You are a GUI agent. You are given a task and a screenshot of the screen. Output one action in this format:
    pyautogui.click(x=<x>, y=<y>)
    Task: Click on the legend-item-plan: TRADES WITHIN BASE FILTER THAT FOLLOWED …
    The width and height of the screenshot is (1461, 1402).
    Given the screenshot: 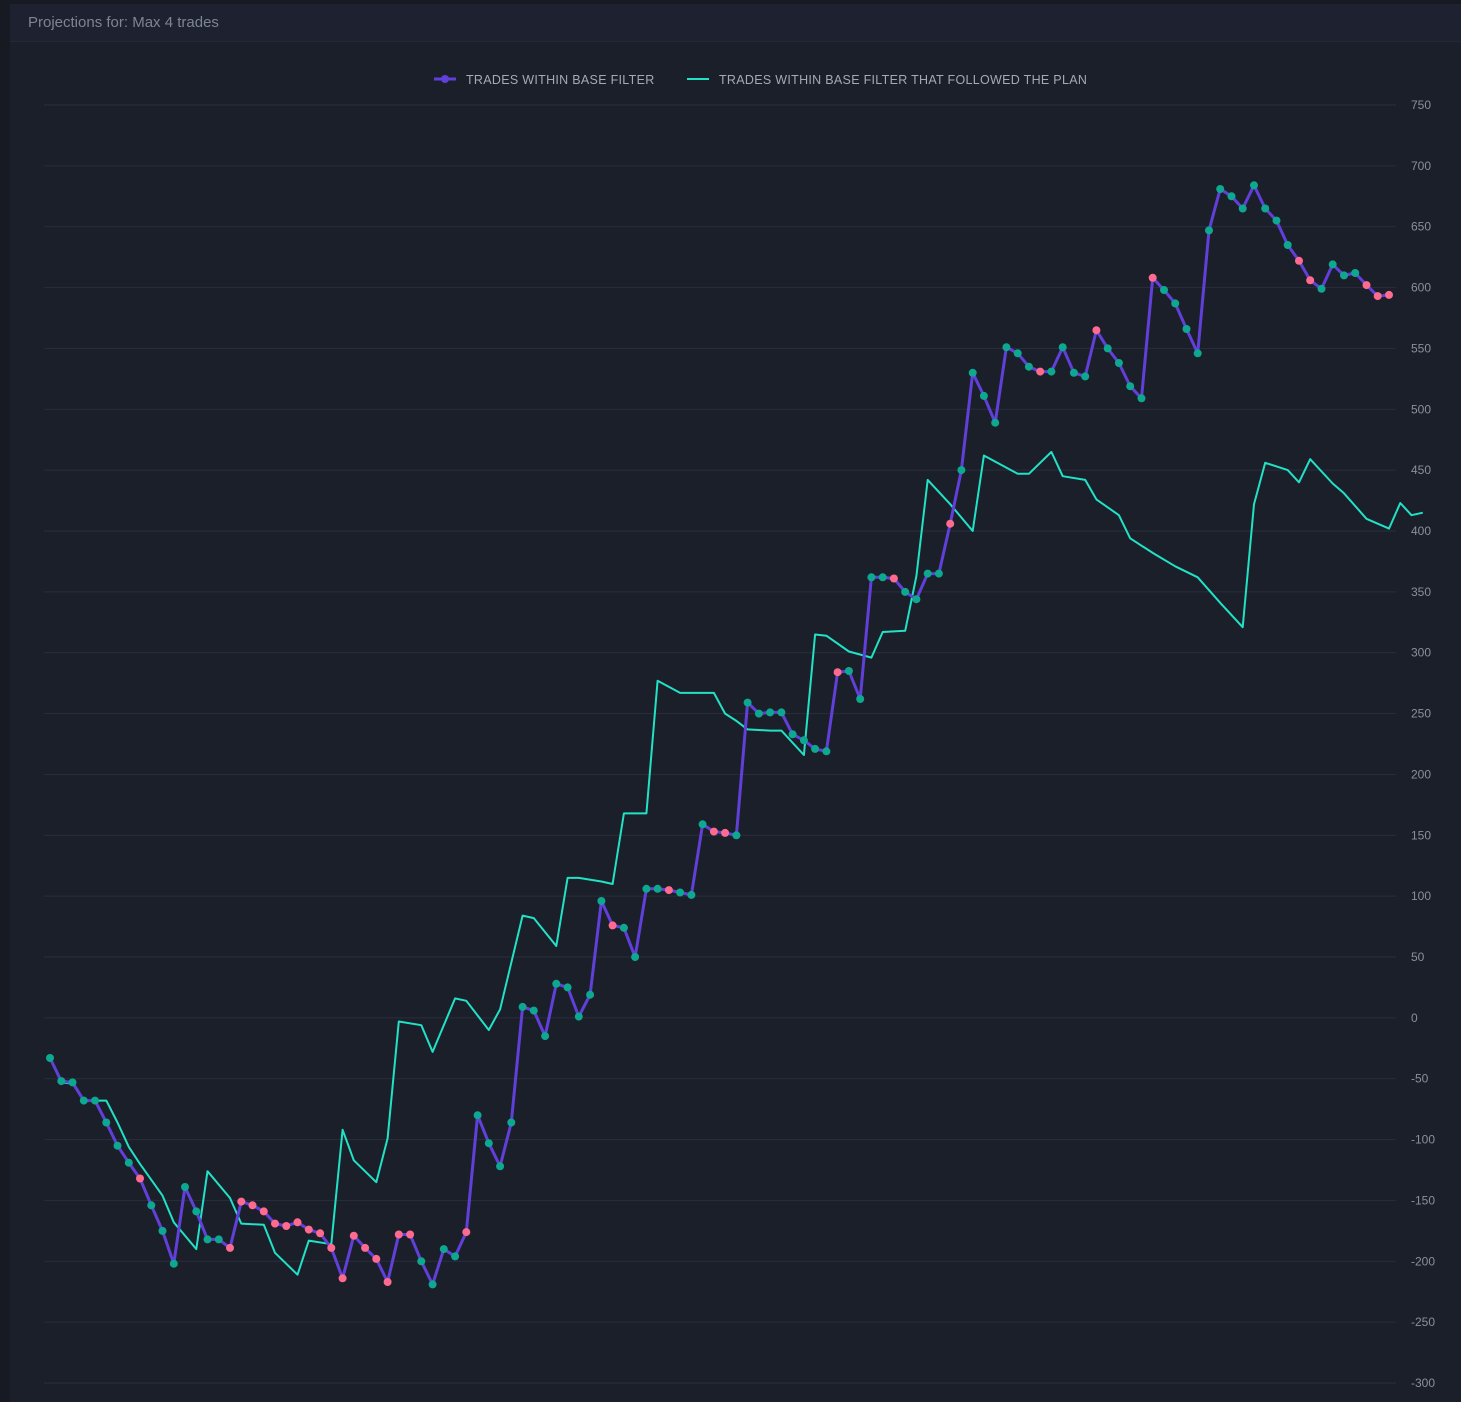 What is the action you would take?
    pyautogui.click(x=887, y=80)
    